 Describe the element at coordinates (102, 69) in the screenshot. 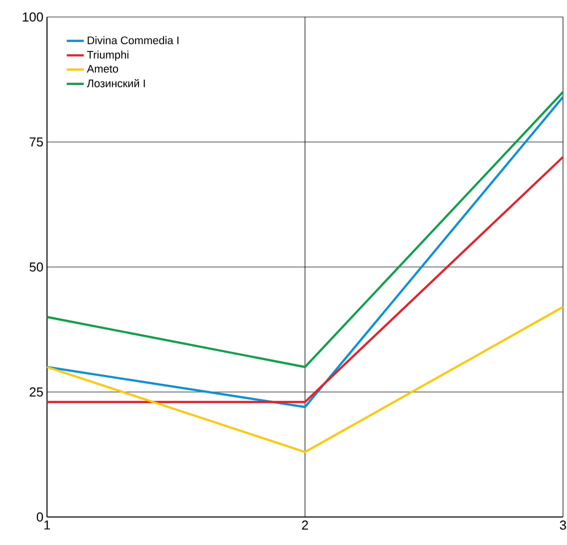

I see `legend-label: Ameto` at that location.